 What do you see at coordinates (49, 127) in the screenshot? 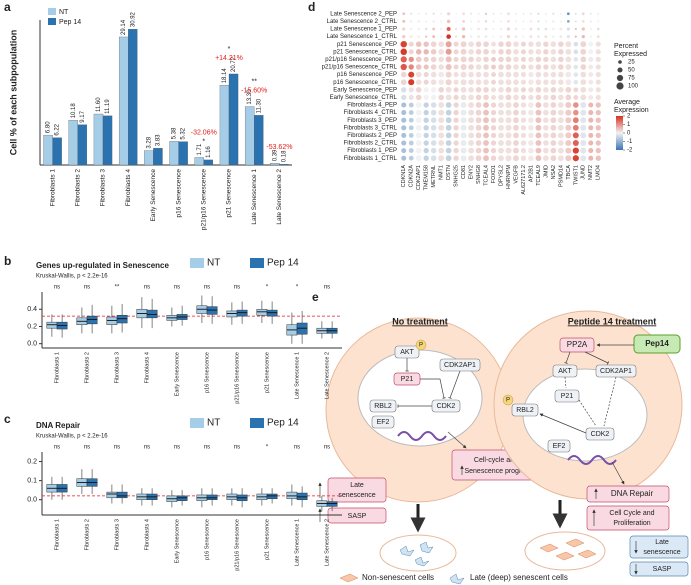
I see `value-label: 6.80` at bounding box center [49, 127].